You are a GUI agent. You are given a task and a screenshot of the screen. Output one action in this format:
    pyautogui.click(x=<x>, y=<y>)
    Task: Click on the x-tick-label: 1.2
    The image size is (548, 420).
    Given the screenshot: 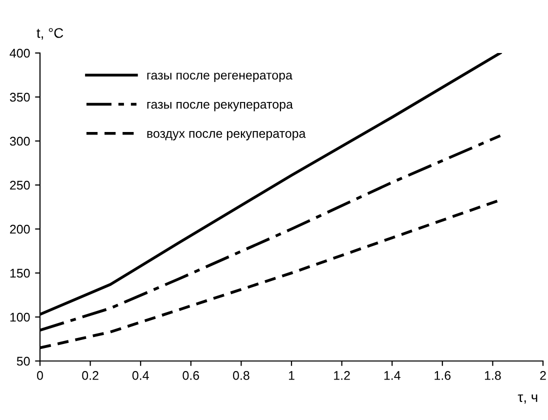 What is the action you would take?
    pyautogui.click(x=342, y=375)
    